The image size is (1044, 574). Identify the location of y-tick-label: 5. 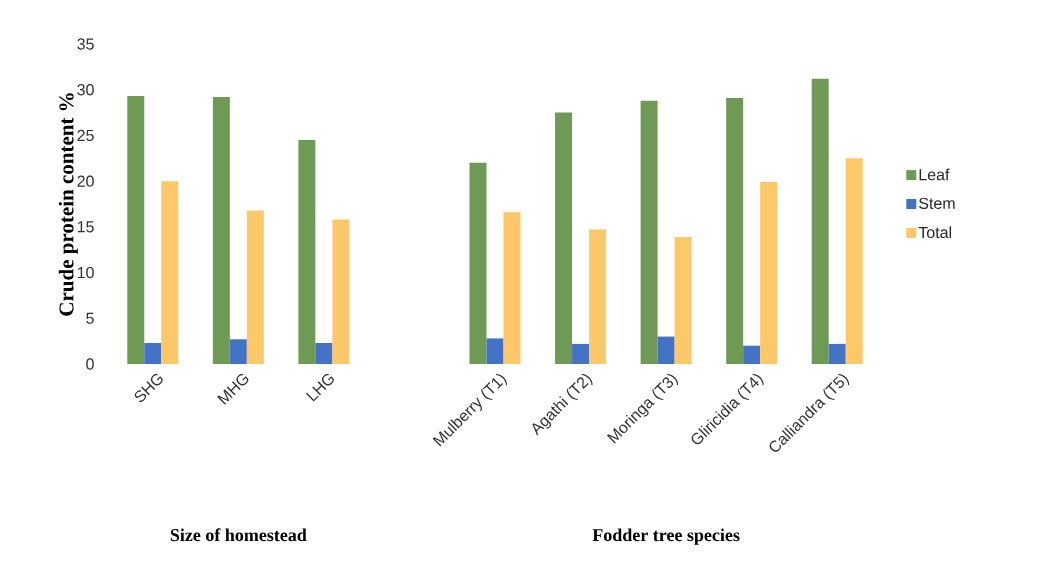
(90, 318).